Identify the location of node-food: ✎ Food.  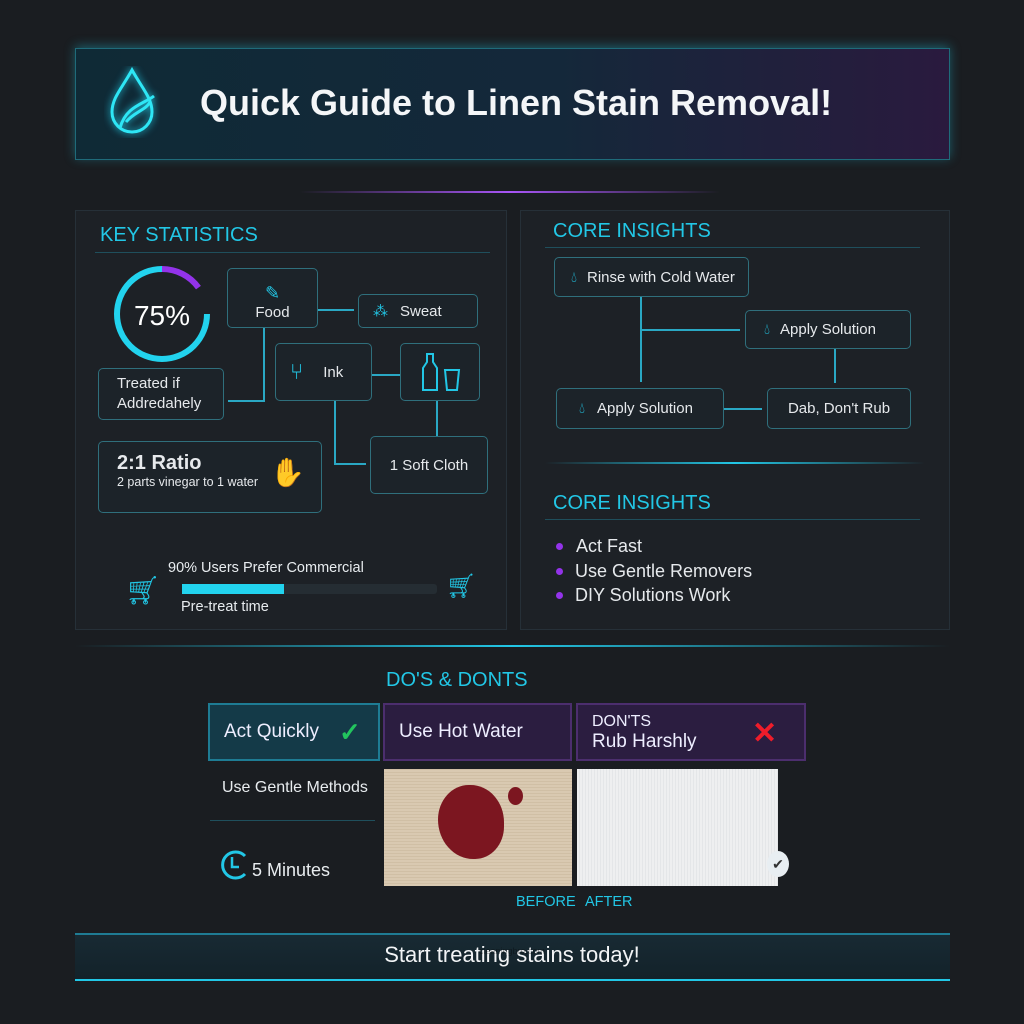
(272, 298).